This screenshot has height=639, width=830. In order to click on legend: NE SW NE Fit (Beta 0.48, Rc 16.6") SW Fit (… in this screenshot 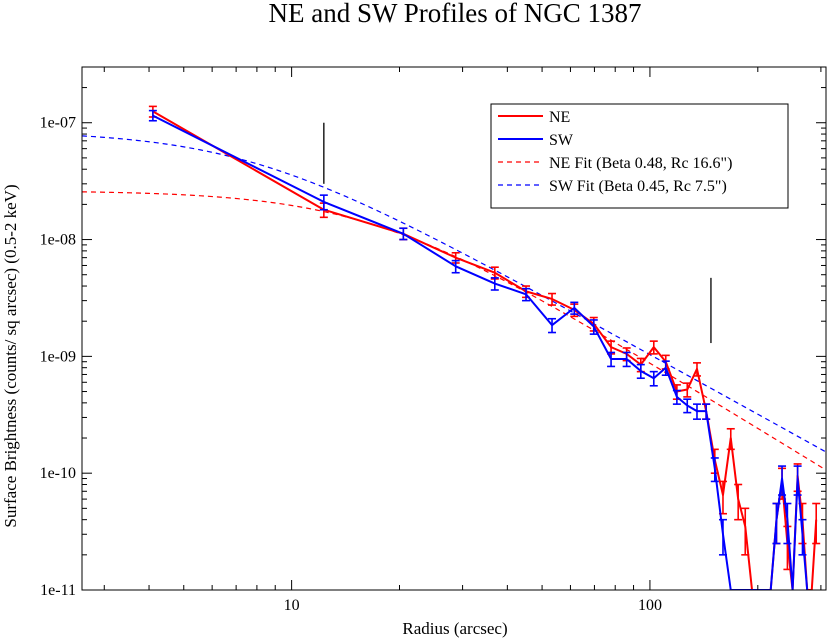, I will do `click(639, 156)`.